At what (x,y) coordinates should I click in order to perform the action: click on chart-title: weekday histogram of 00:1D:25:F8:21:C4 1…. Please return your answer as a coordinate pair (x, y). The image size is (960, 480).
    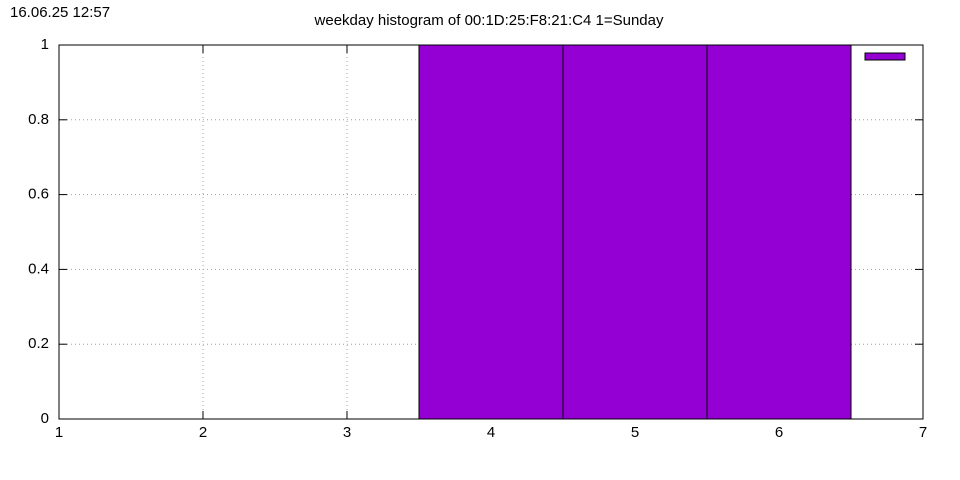
    Looking at the image, I should click on (489, 20).